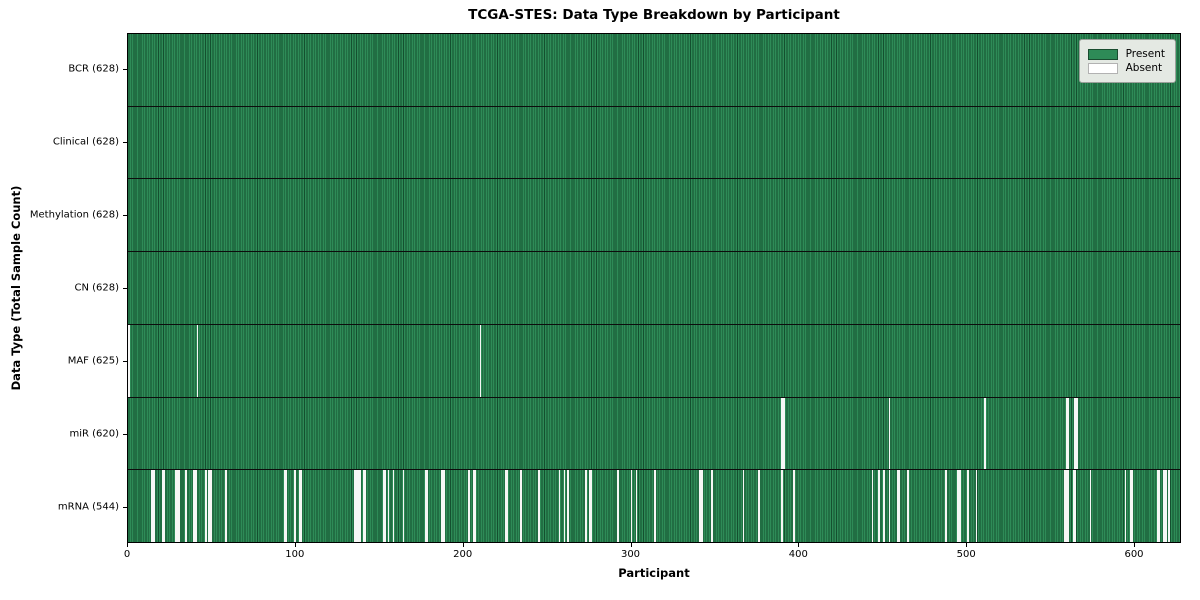 The width and height of the screenshot is (1200, 600). I want to click on x-tick-label: 500, so click(966, 554).